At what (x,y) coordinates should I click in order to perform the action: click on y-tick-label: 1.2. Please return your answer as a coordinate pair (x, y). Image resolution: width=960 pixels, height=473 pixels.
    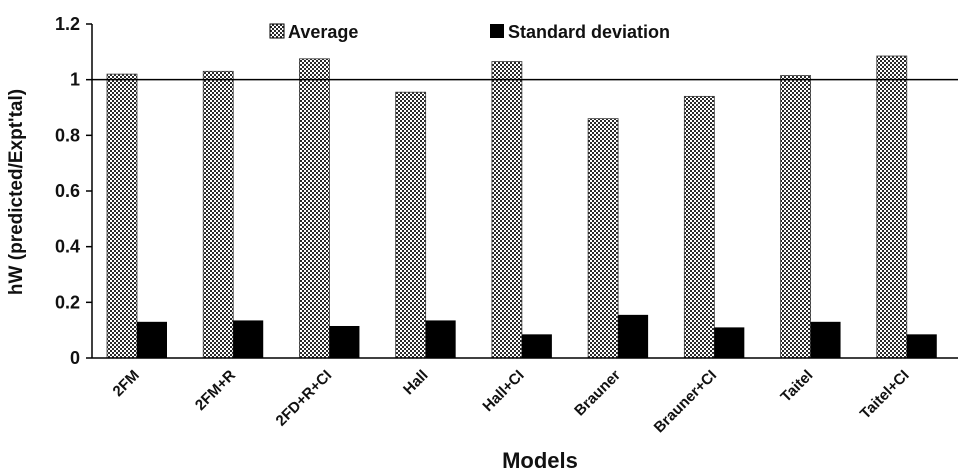
    Looking at the image, I should click on (67, 24).